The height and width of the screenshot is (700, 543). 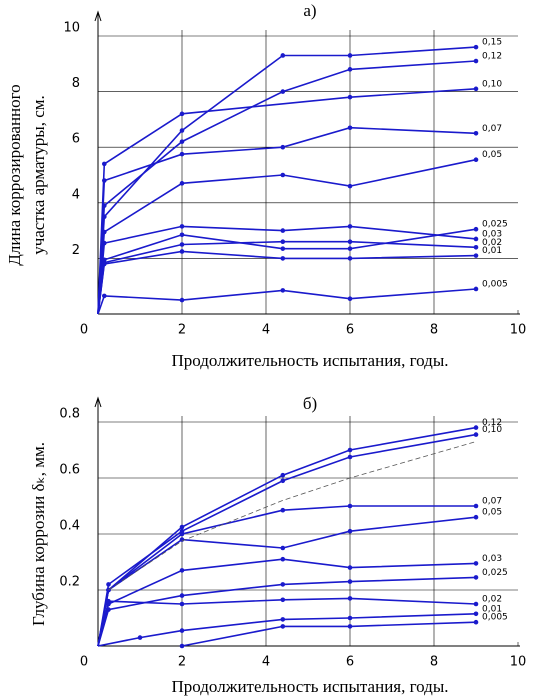 What do you see at coordinates (69, 470) in the screenshot?
I see `y-tick-label: 0.6` at bounding box center [69, 470].